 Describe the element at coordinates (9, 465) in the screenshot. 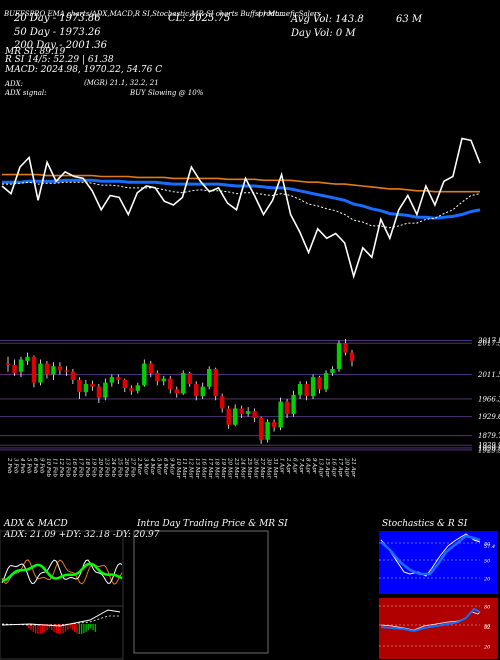

I see `date-tick-label: 2 Feb` at that location.